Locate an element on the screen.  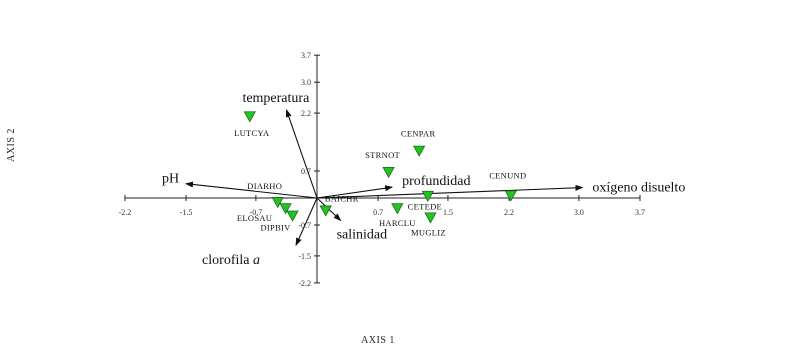
site-label: HARCLU is located at coordinates (397, 223).